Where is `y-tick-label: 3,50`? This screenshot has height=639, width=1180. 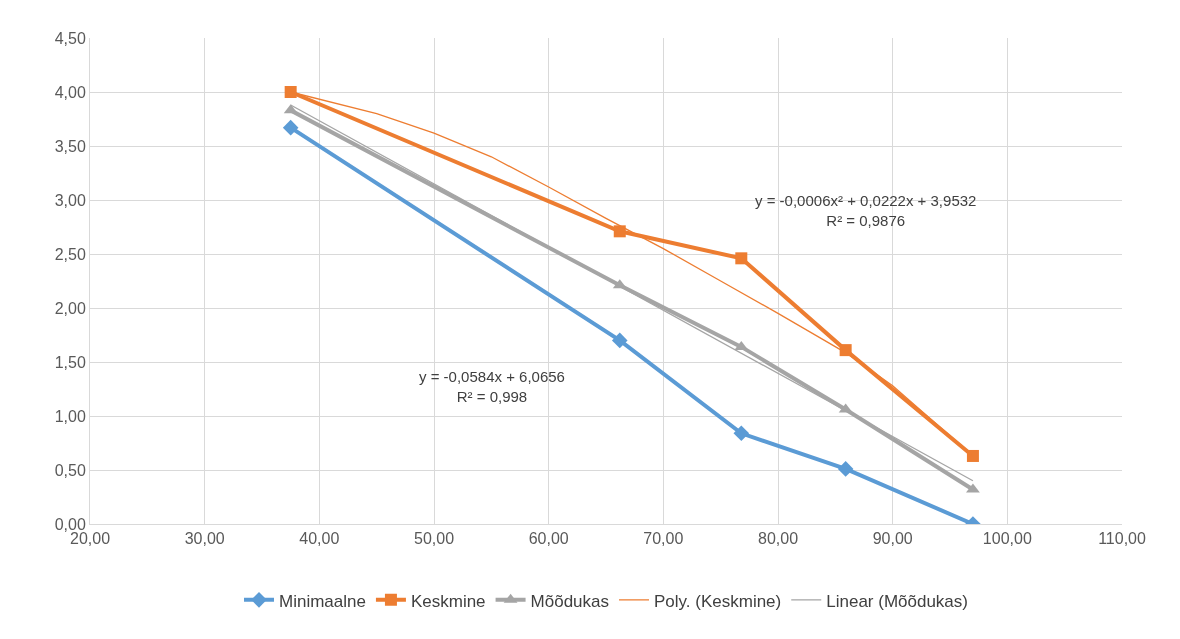 y-tick-label: 3,50 is located at coordinates (70, 146).